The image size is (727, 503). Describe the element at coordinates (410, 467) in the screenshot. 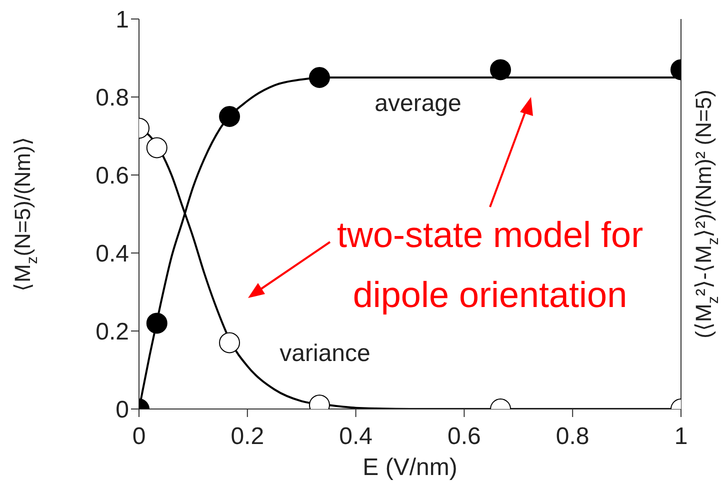

I see `x-axis-title: E (V/nm)` at that location.